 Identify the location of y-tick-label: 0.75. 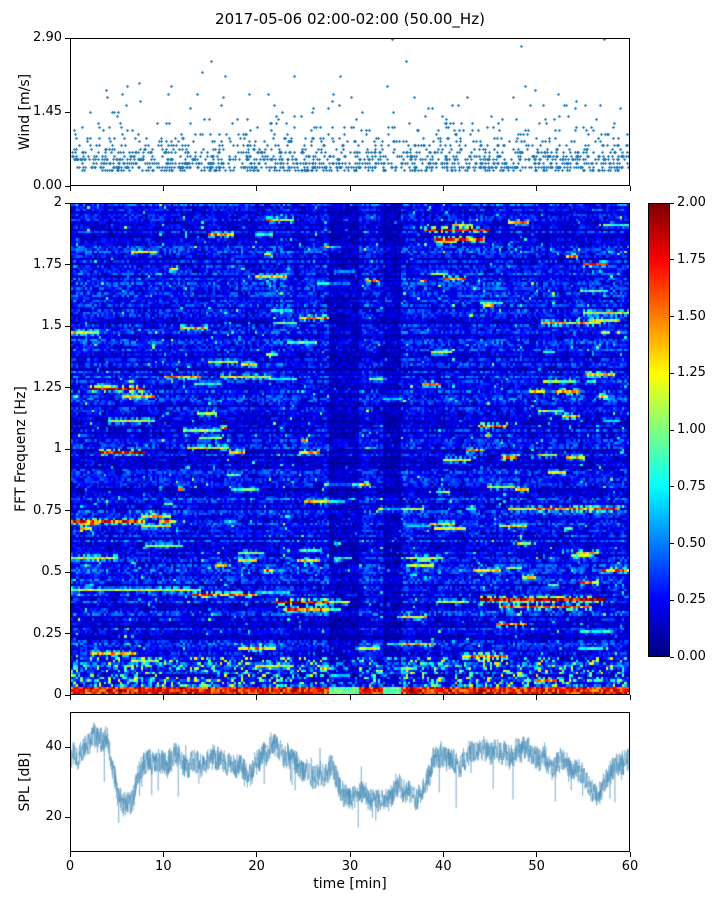
(47, 510).